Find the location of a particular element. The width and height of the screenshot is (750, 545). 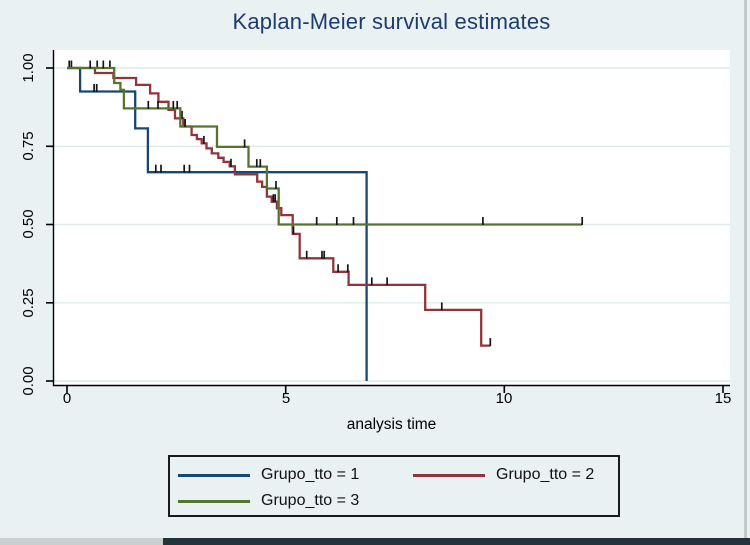

window-right-border is located at coordinates (745, 269).